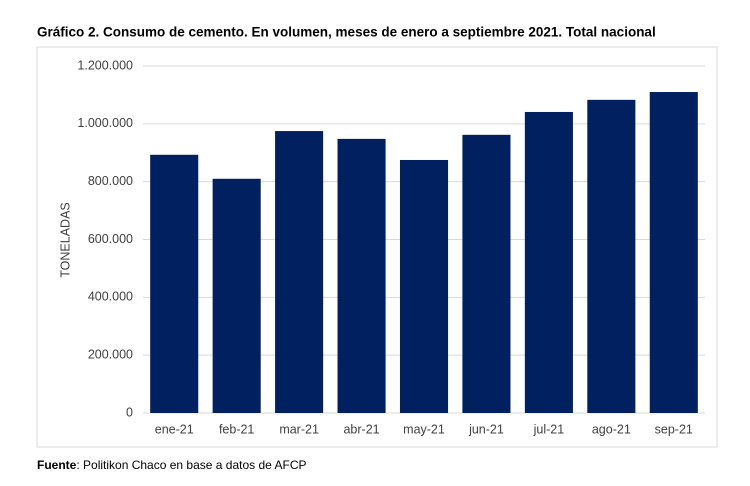  I want to click on x-tick-label: may-21, so click(424, 429).